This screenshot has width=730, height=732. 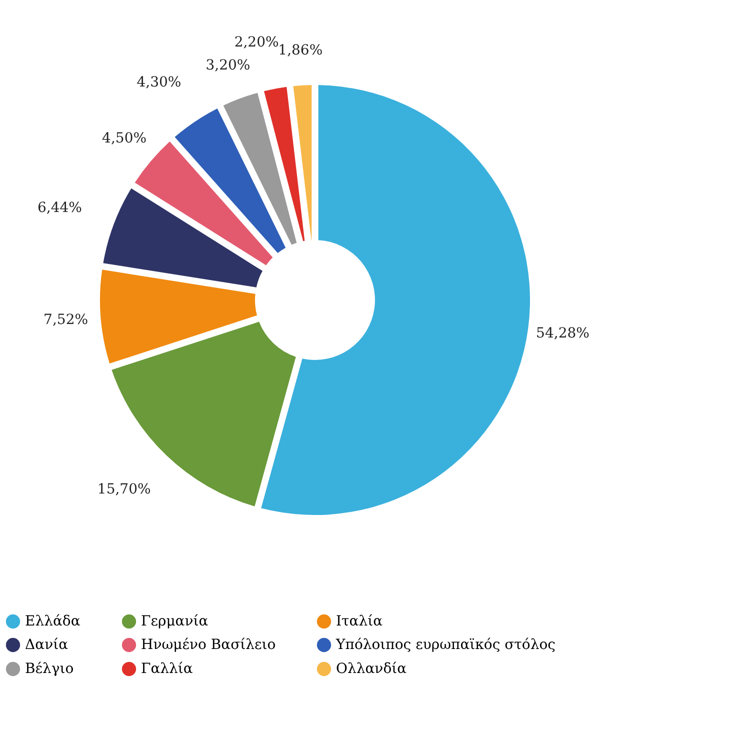 What do you see at coordinates (159, 82) in the screenshot?
I see `data-label: 4,30%` at bounding box center [159, 82].